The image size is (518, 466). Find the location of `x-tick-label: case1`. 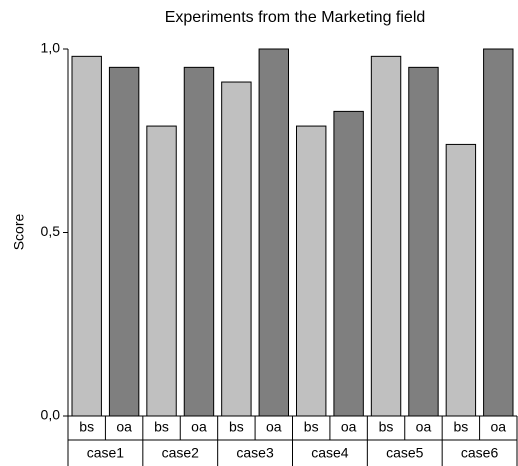

x-tick-label: case1 is located at coordinates (106, 453).